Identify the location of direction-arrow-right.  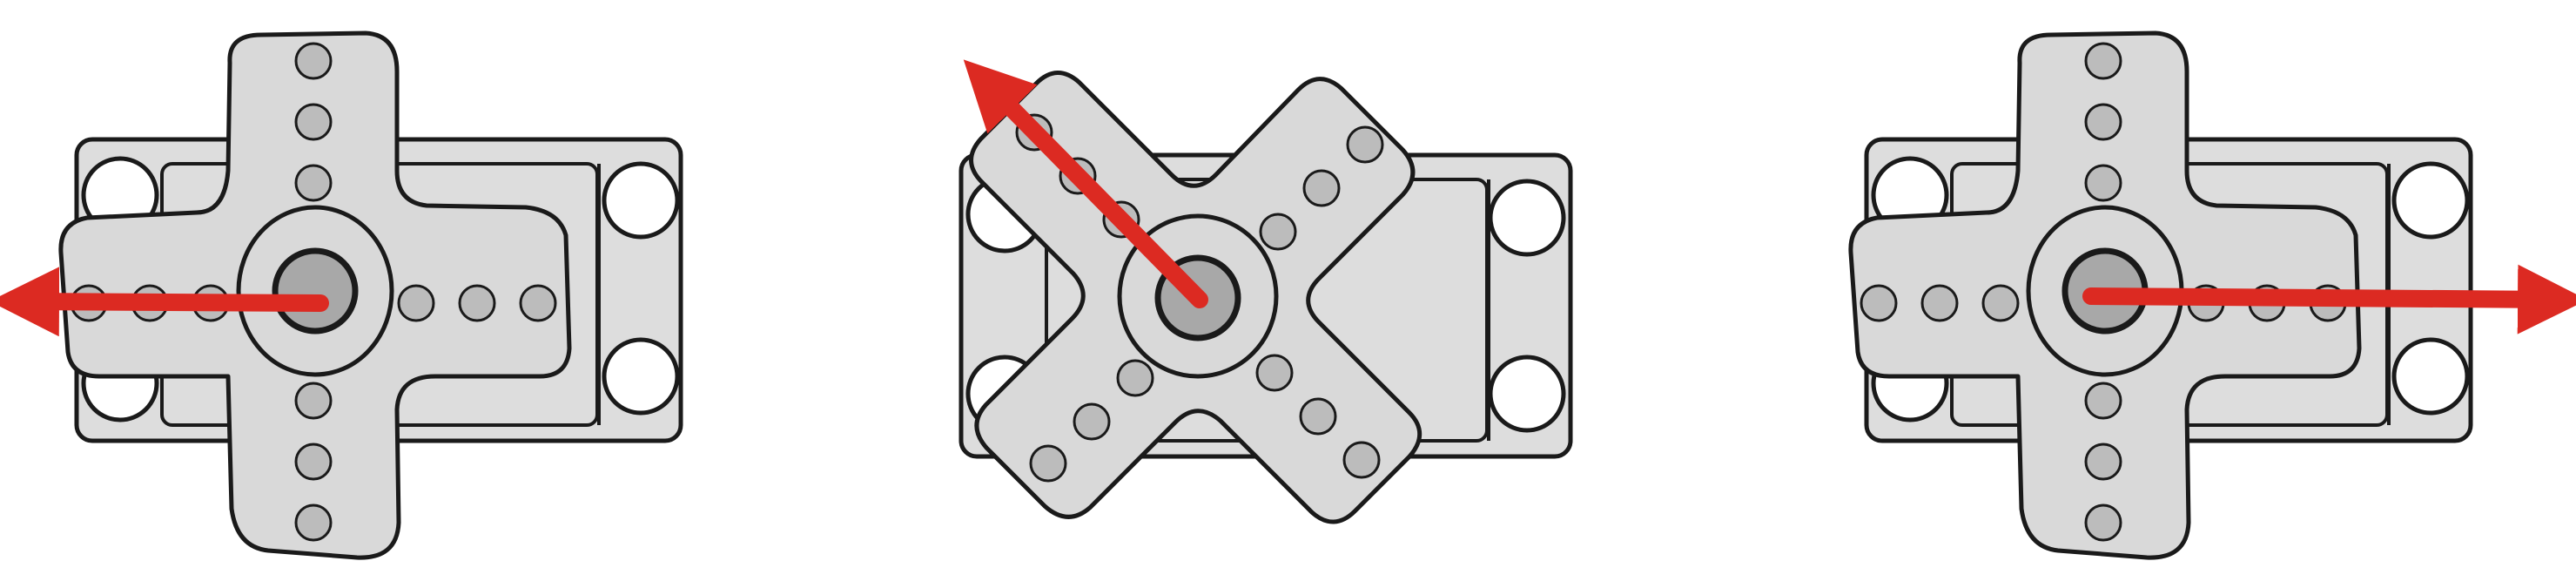
(2329, 299).